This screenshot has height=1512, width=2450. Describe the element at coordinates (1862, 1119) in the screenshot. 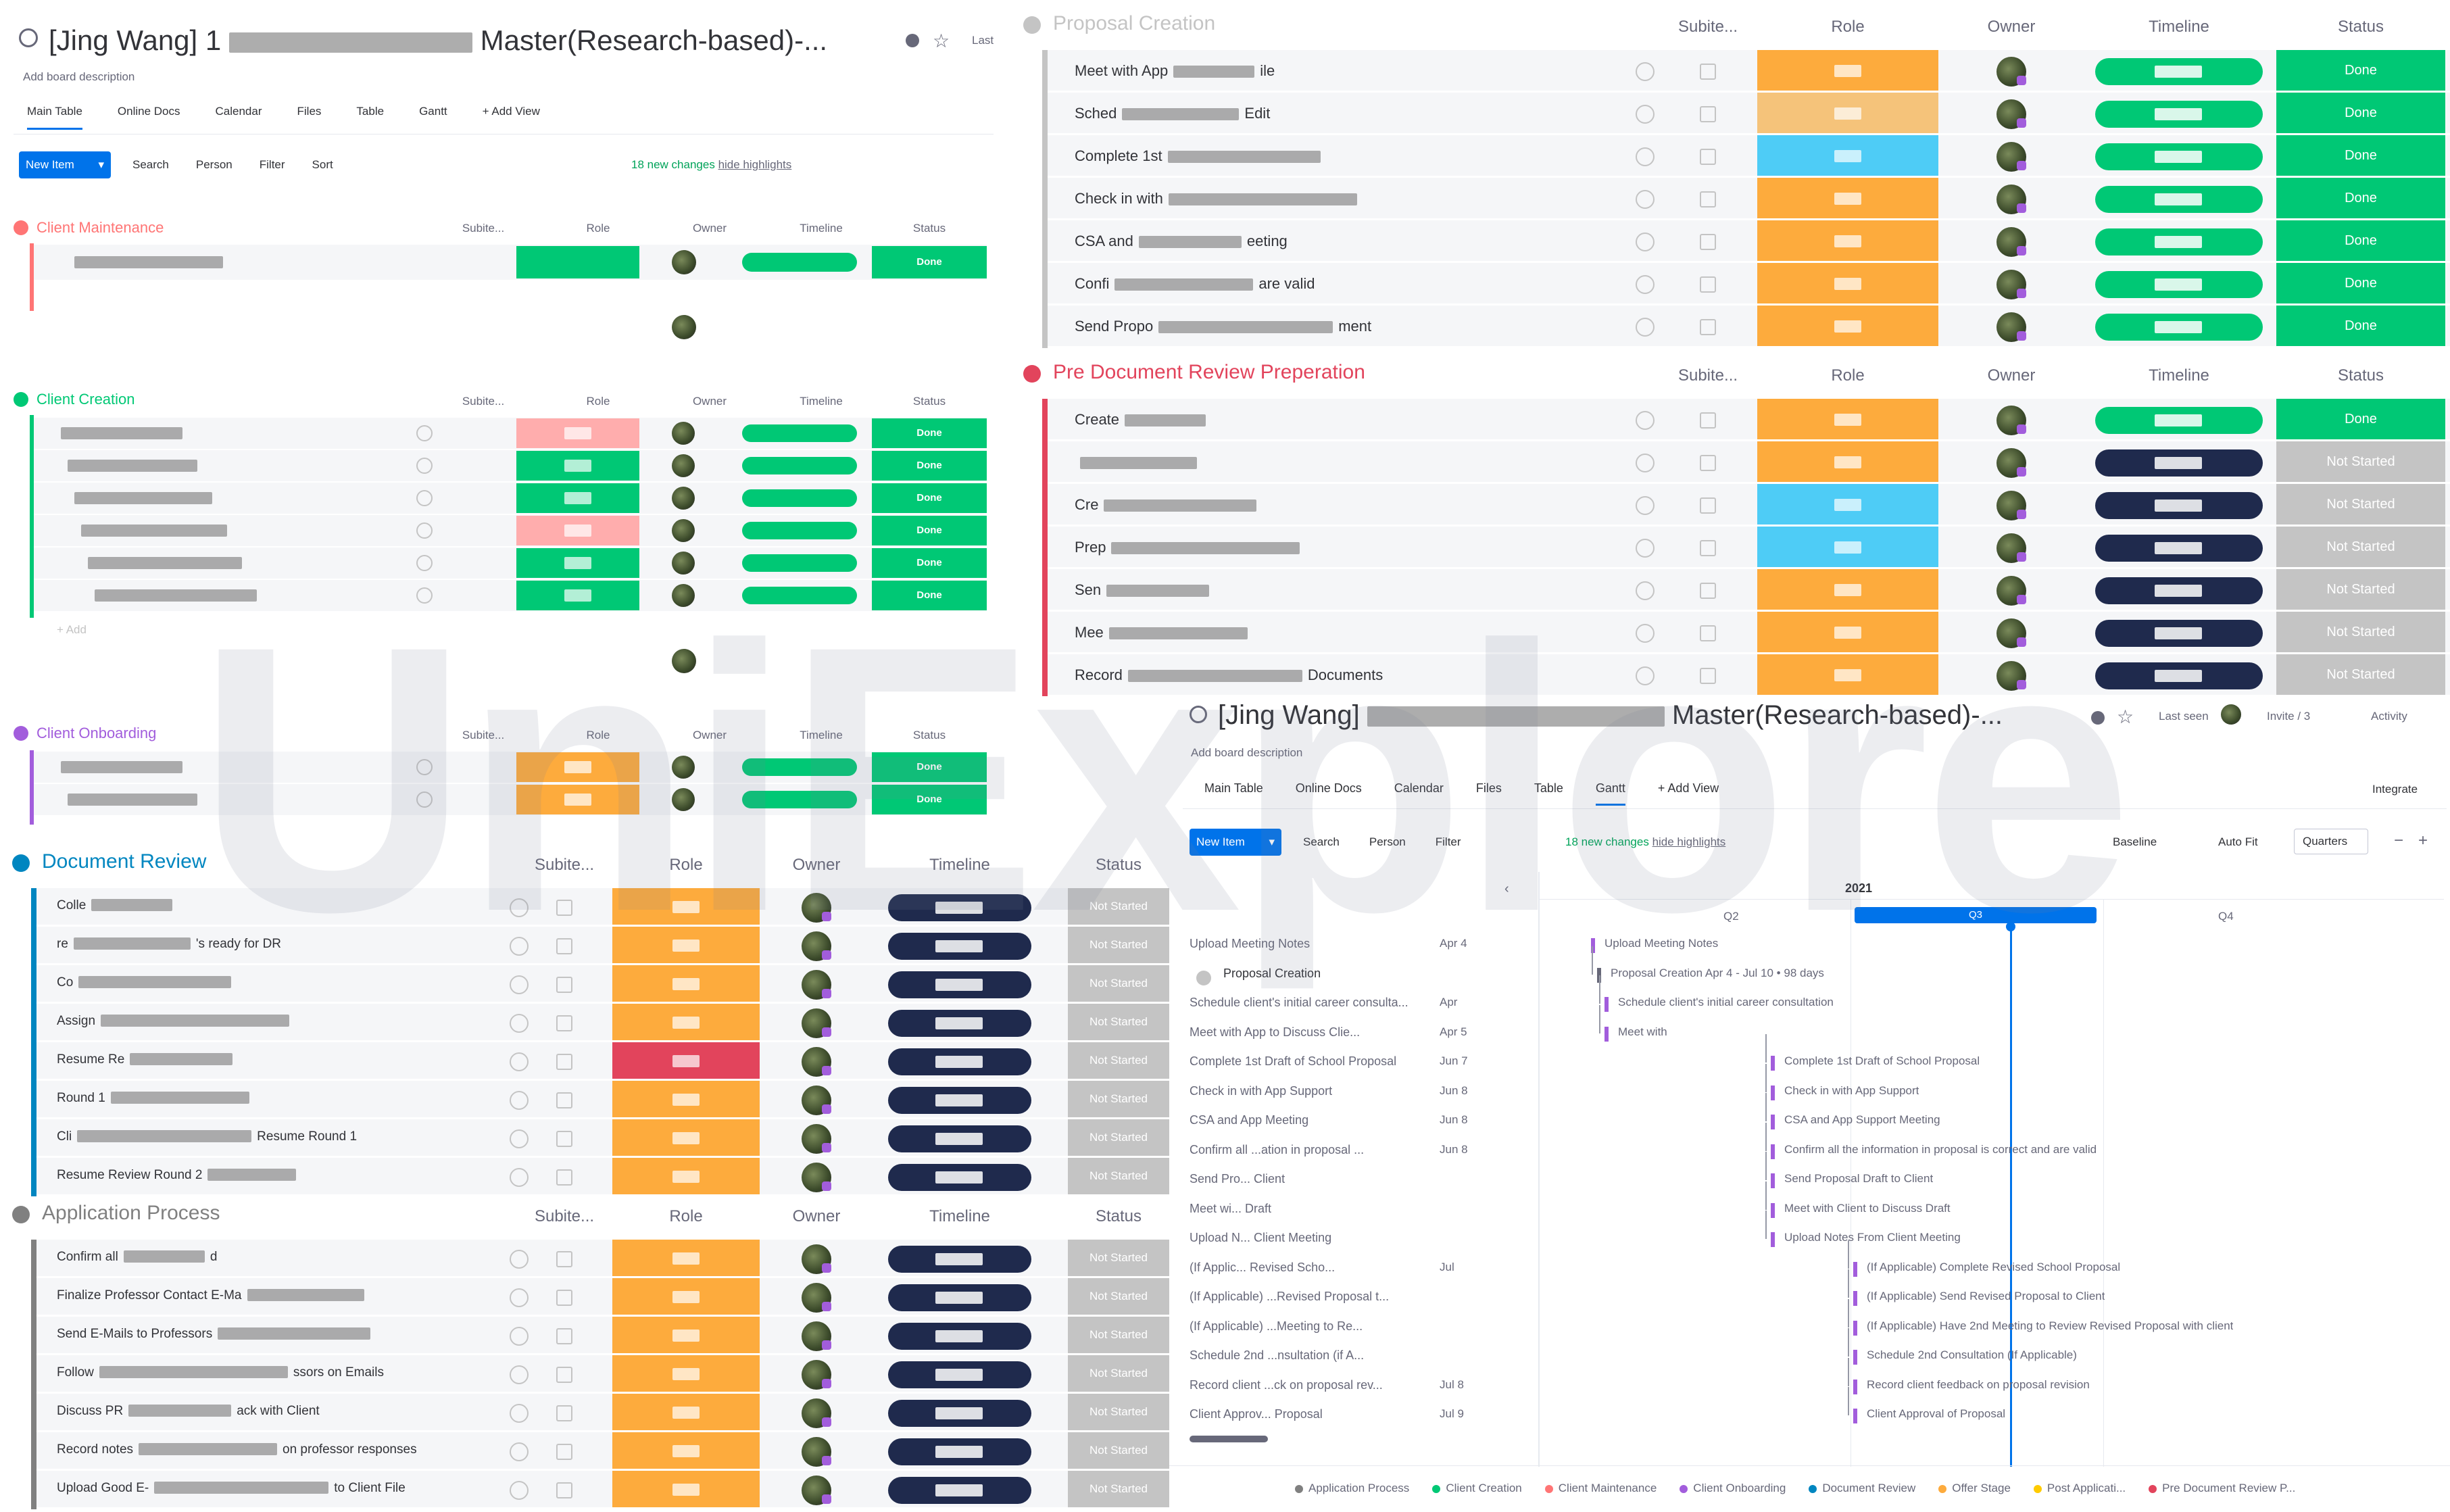

I see `gantt-bar-label: CSA and App Support Meeting` at that location.